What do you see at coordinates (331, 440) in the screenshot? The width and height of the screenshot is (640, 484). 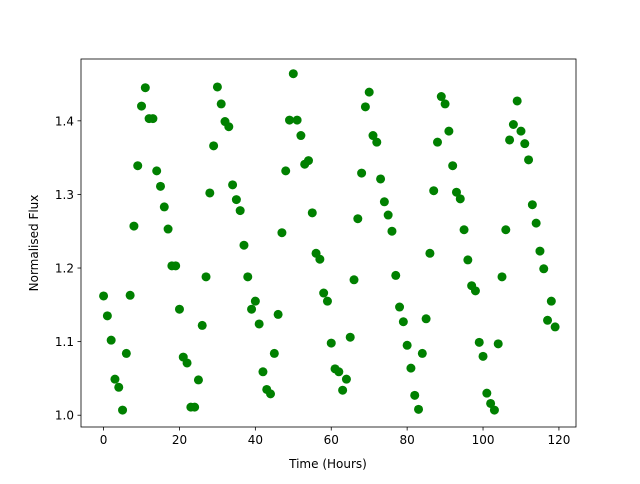 I see `x-tick-label: 60` at bounding box center [331, 440].